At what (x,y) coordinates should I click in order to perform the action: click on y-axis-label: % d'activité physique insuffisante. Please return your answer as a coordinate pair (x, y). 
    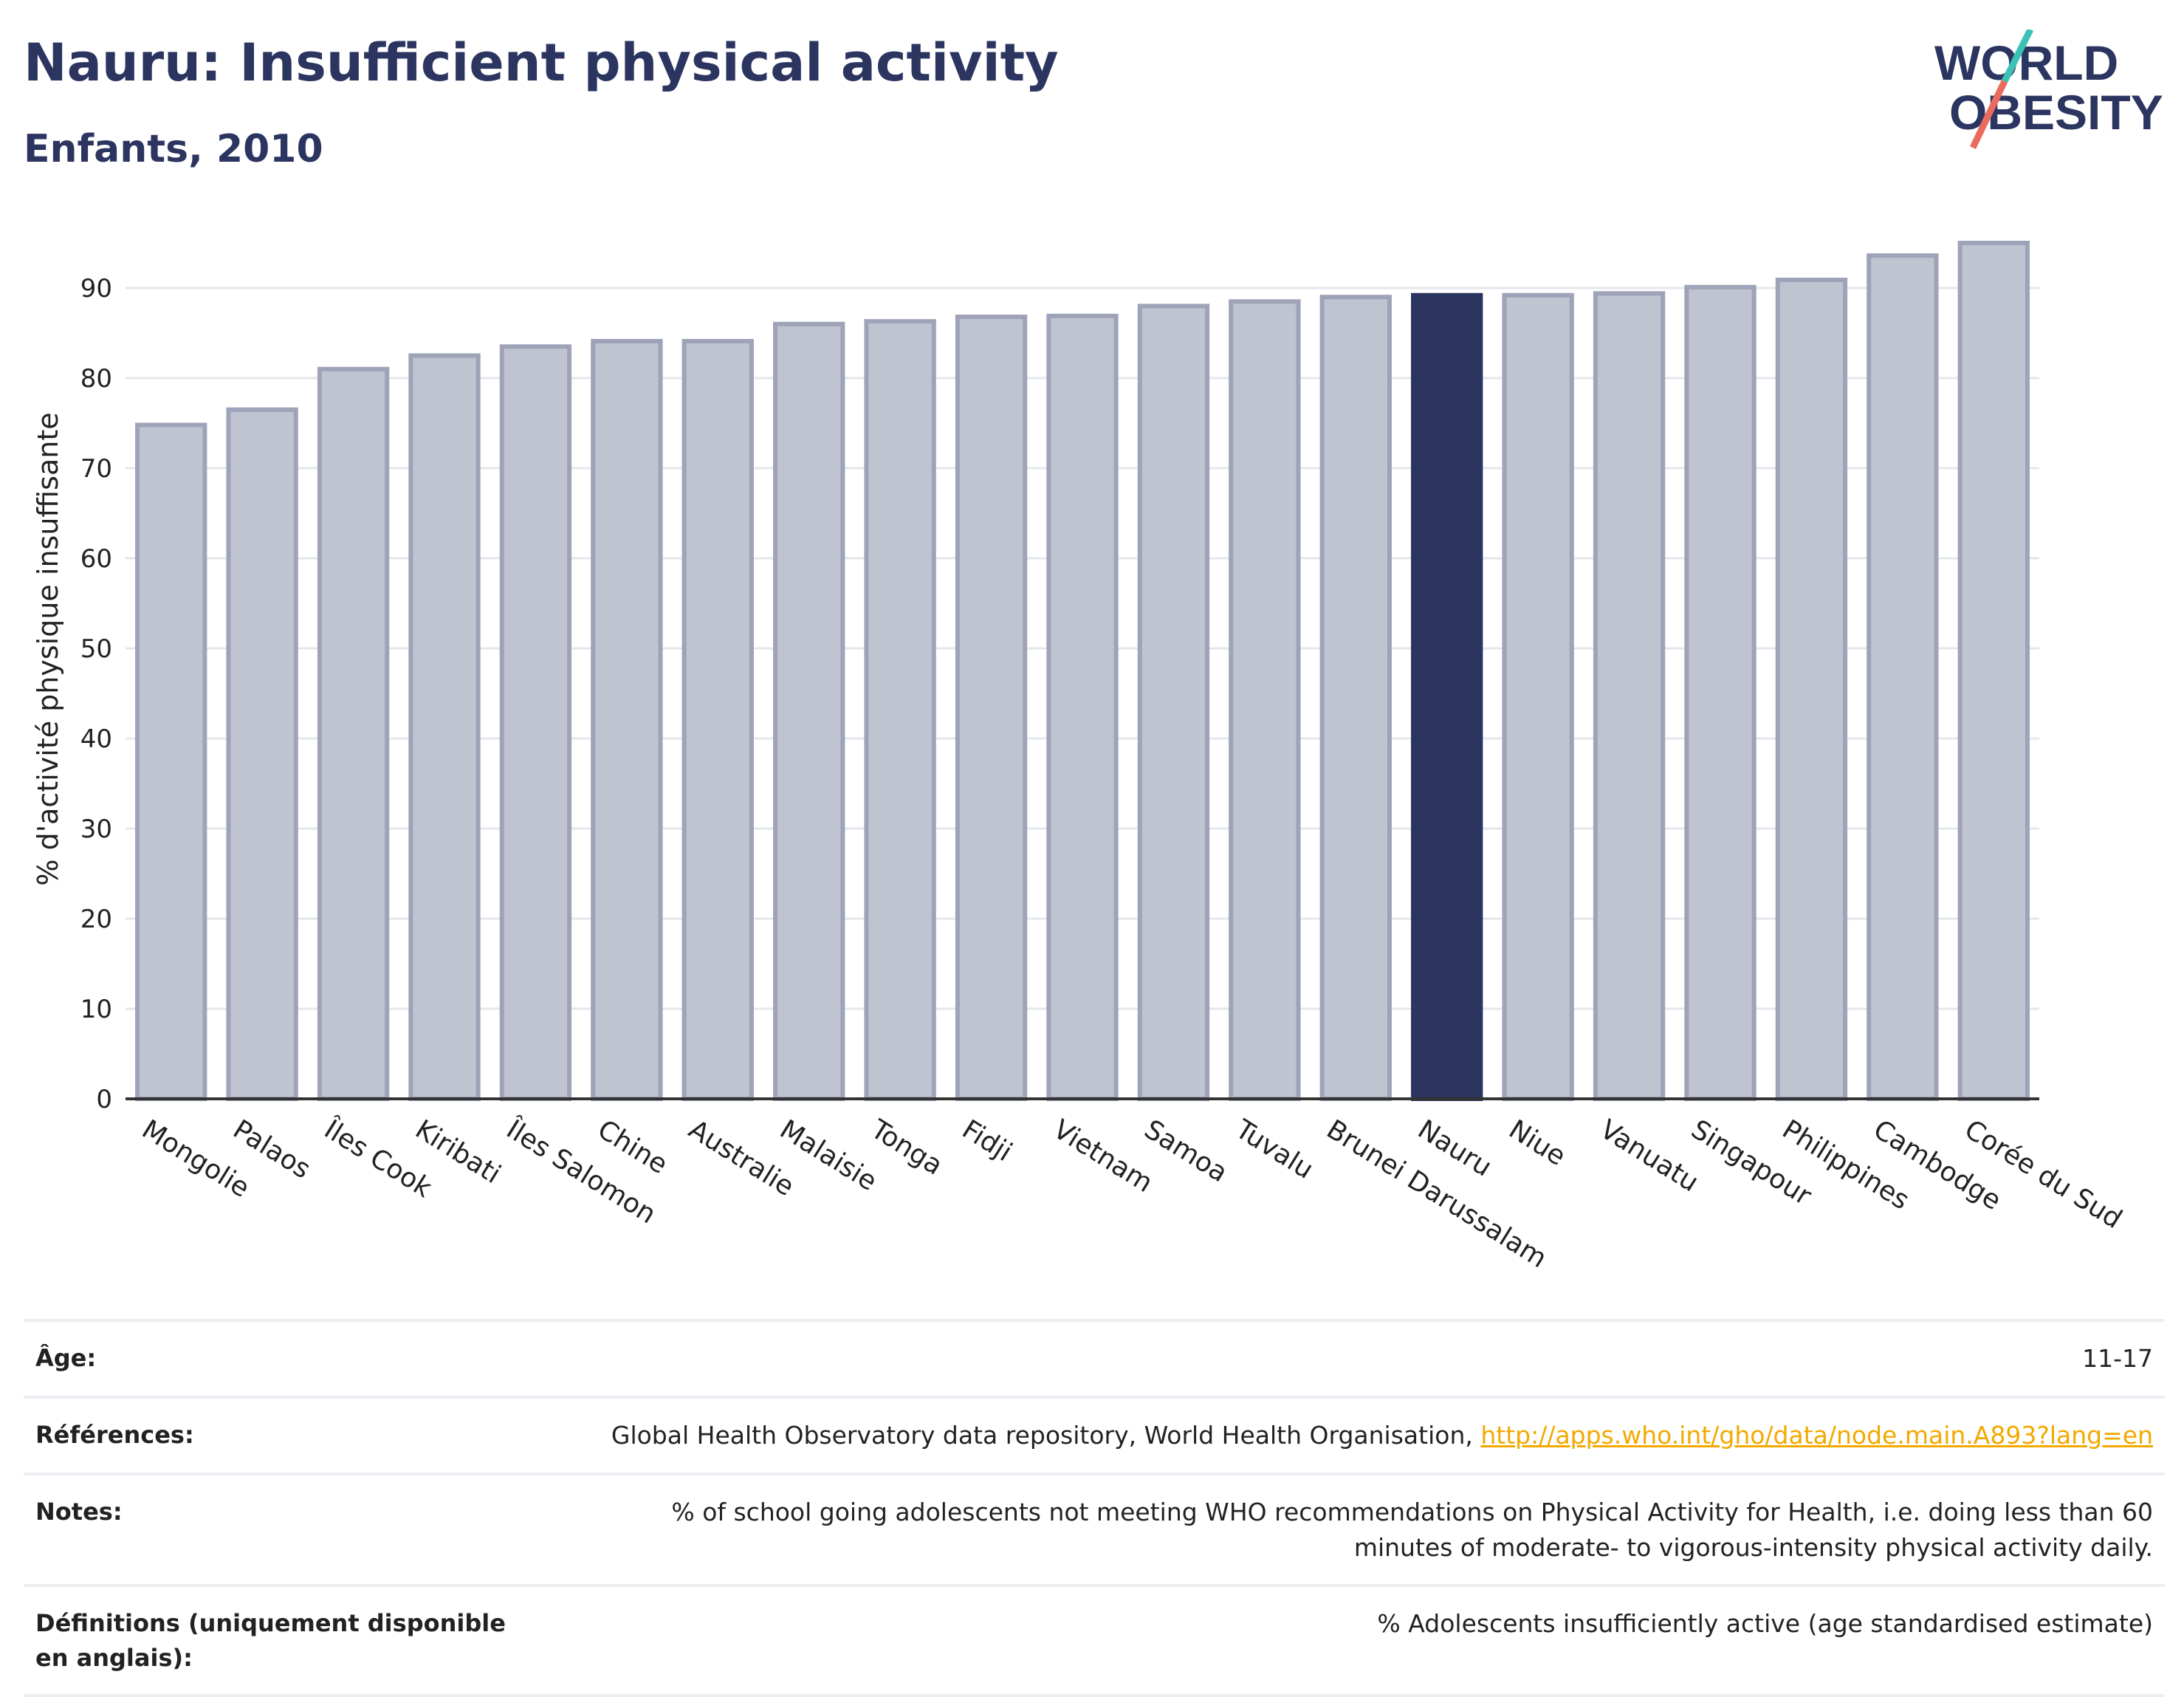
    Looking at the image, I should click on (48, 648).